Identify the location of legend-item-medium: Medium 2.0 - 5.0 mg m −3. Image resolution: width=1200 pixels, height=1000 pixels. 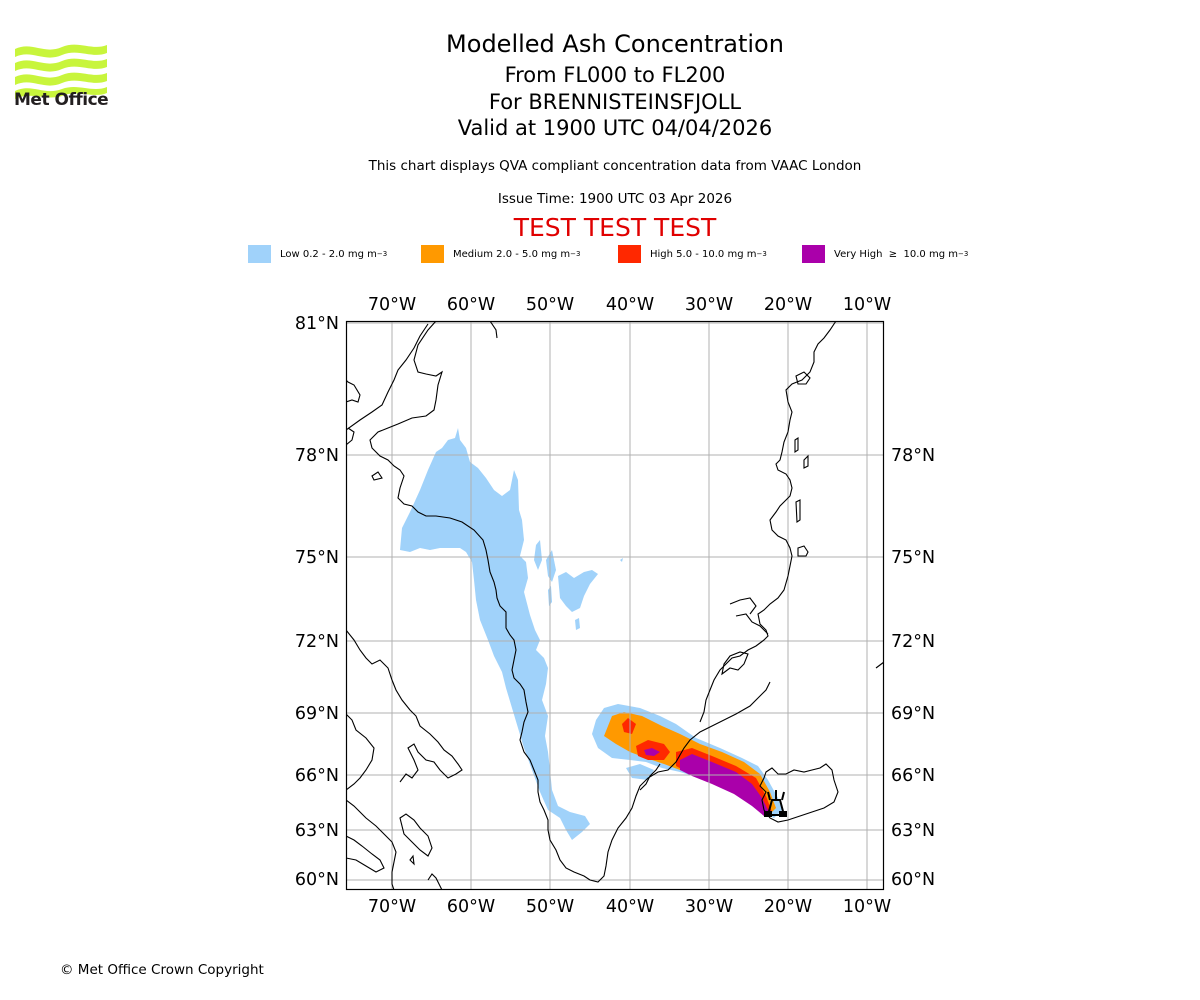
(500, 254).